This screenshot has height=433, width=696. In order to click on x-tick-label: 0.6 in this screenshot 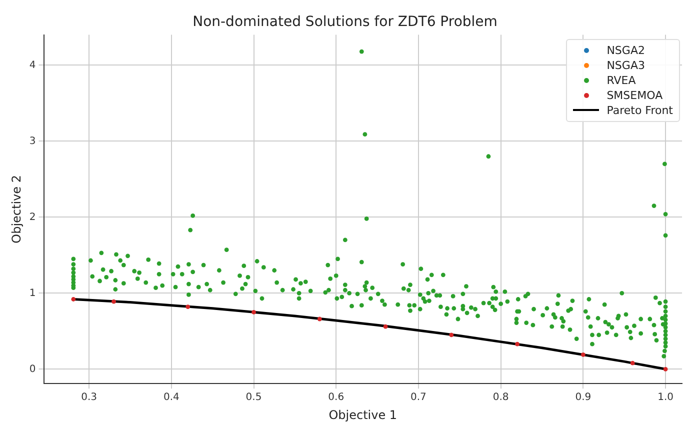, I will do `click(336, 398)`.